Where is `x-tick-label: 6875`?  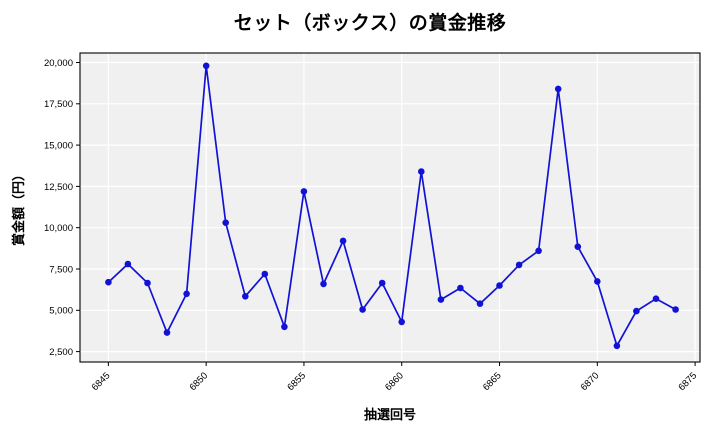 x-tick-label: 6875 is located at coordinates (688, 381).